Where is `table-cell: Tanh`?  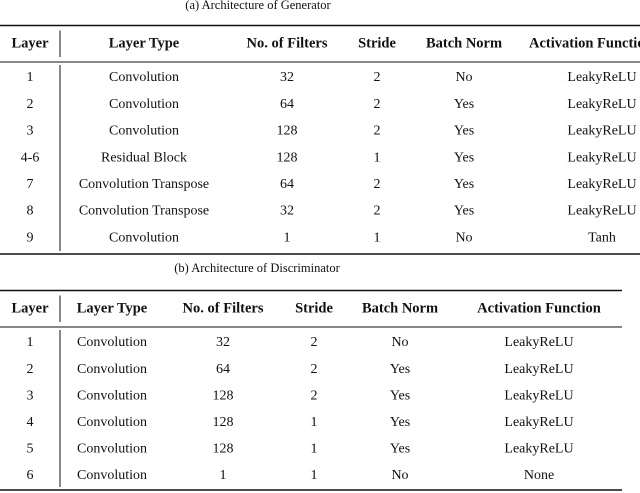
table-cell: Tanh is located at coordinates (602, 237).